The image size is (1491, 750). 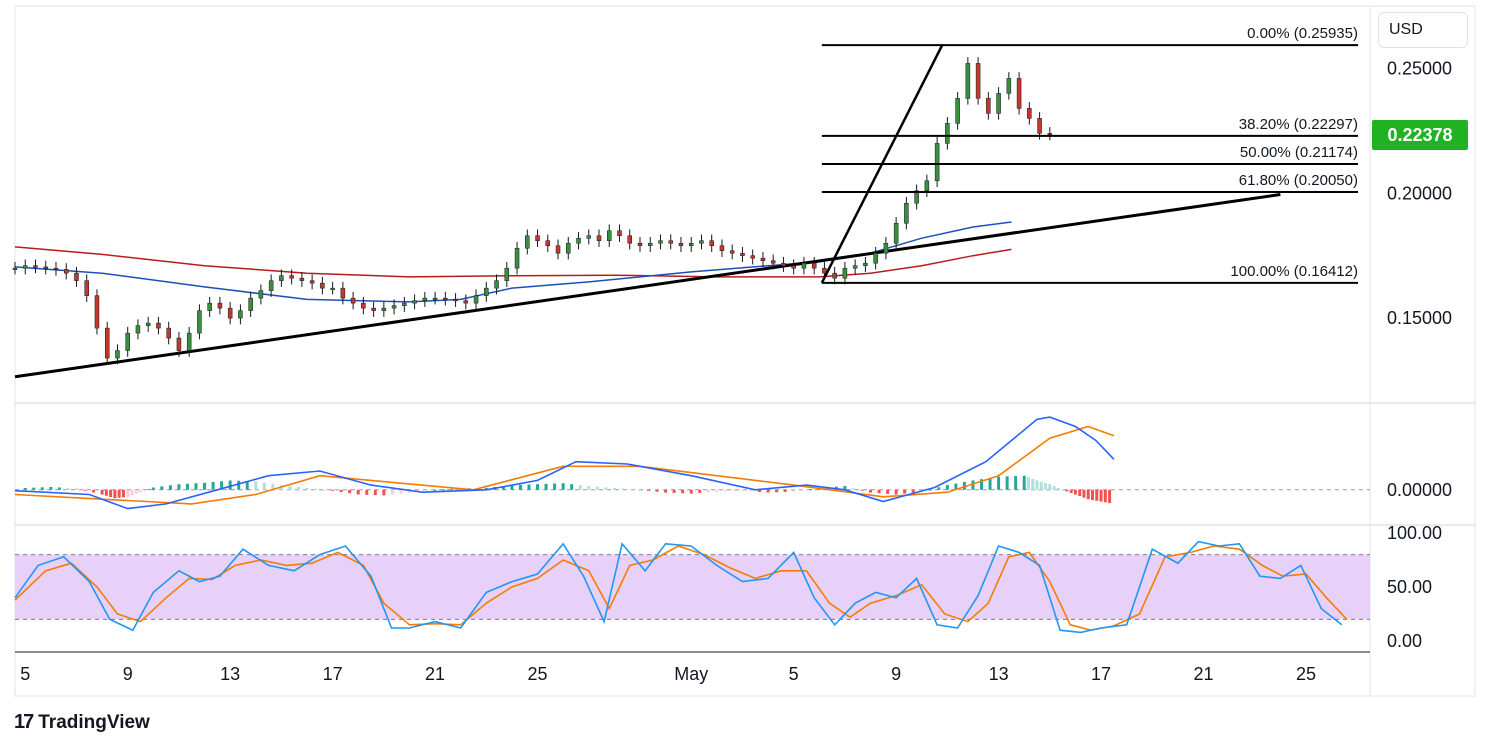 I want to click on time-axis-tick: 21, so click(x=435, y=674).